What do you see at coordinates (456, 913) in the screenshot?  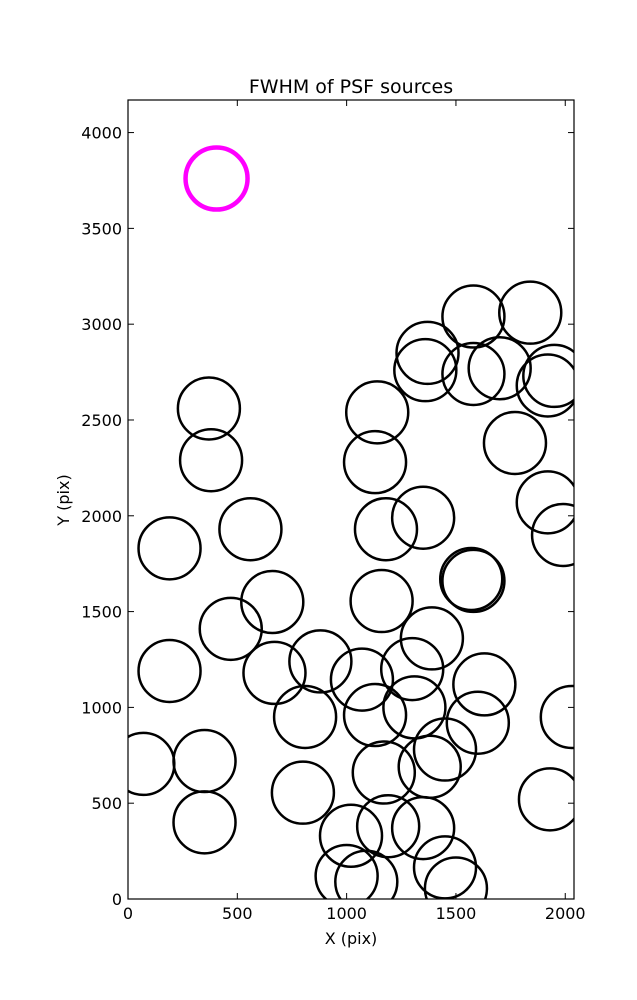 I see `x-tick-label: 1500` at bounding box center [456, 913].